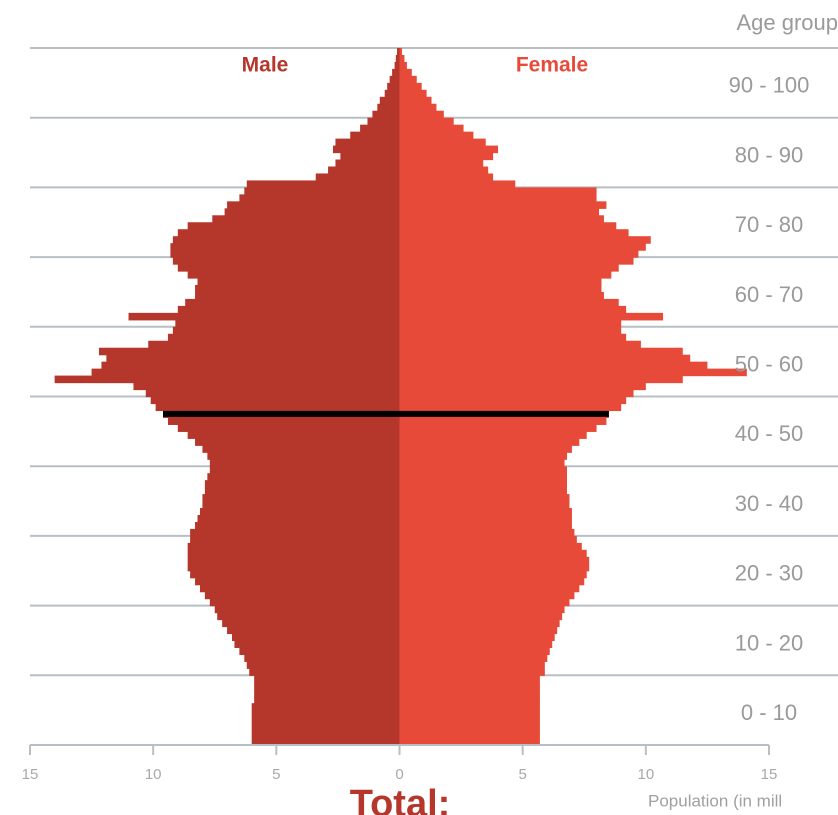 Image resolution: width=838 pixels, height=815 pixels. Describe the element at coordinates (787, 22) in the screenshot. I see `y-axis-title: Age group` at that location.